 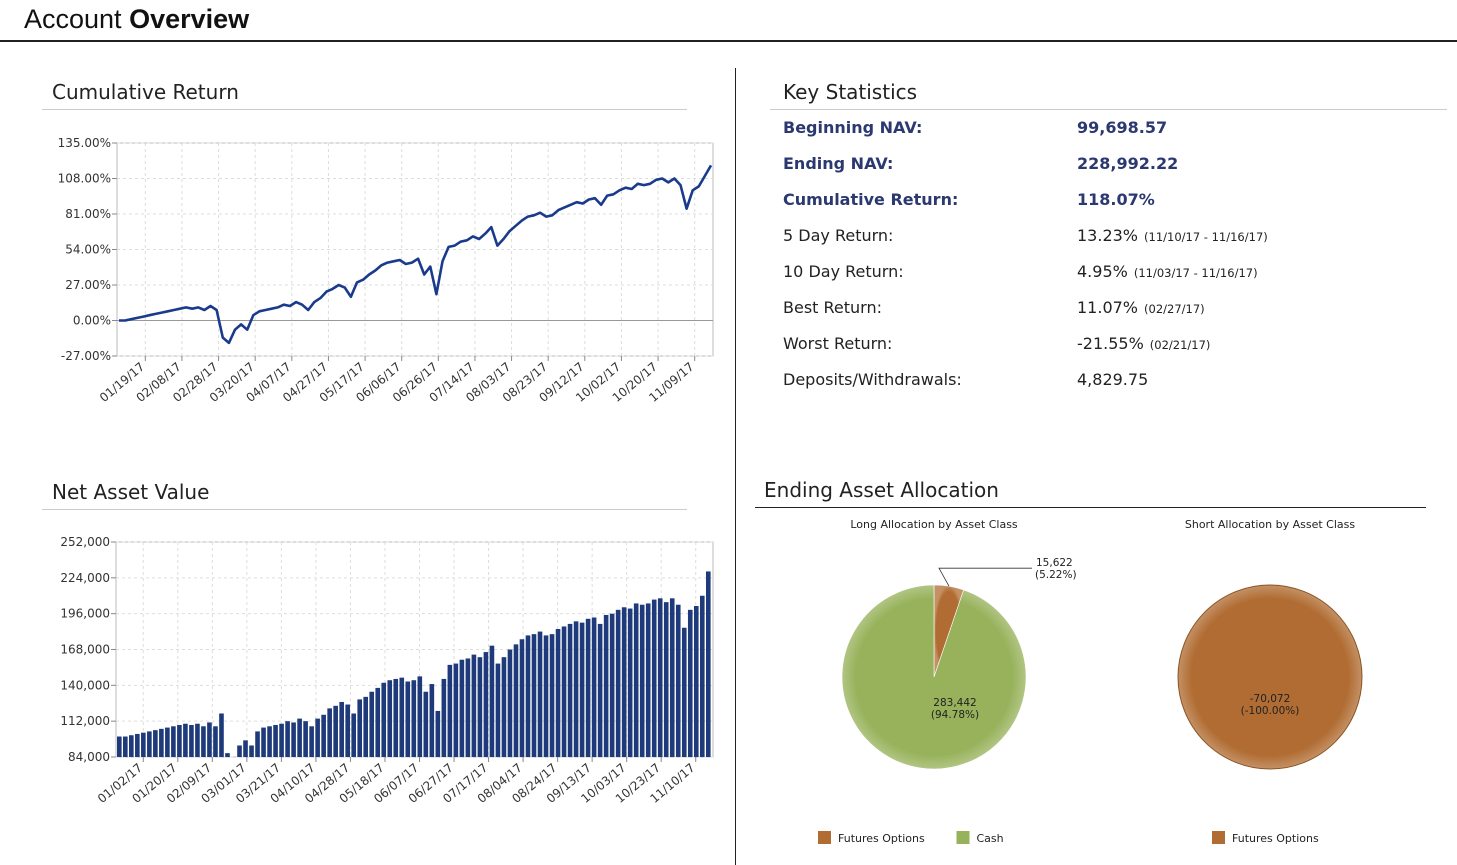 What do you see at coordinates (853, 127) in the screenshot?
I see `stats-label: Beginning NAV:` at bounding box center [853, 127].